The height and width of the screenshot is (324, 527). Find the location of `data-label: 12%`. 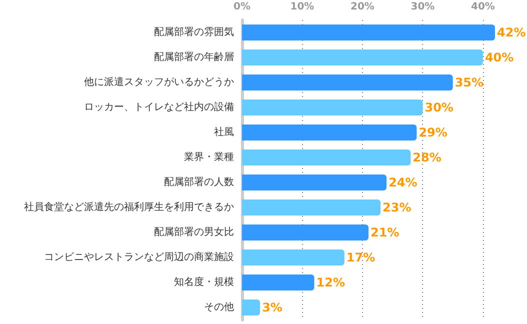

data-label: 12% is located at coordinates (331, 283).